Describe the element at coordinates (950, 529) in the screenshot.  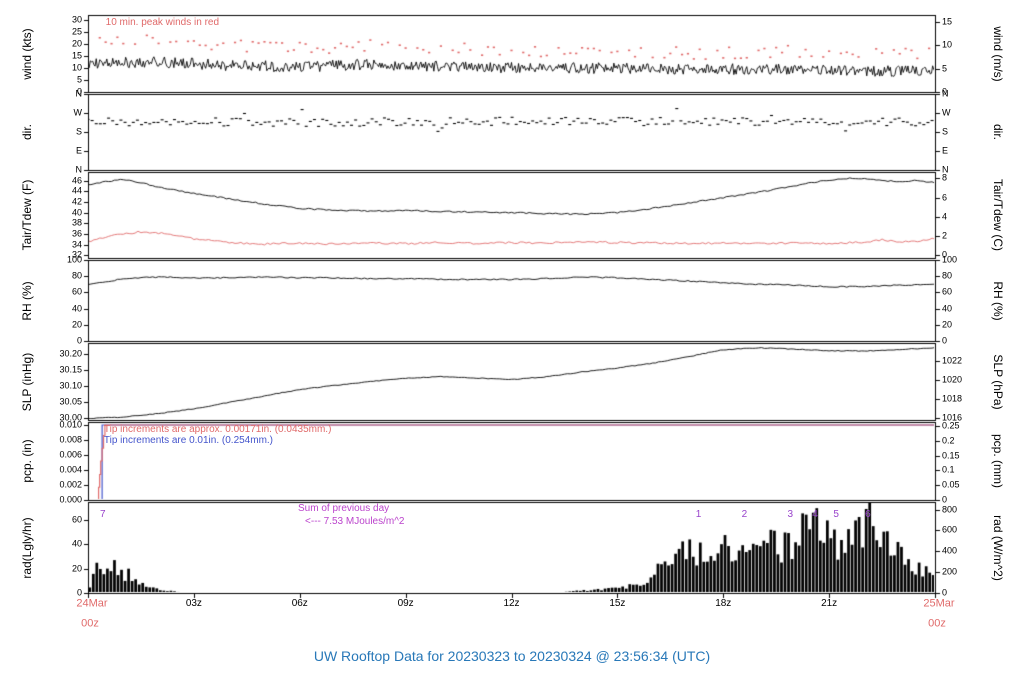
I see `tick-label: 600` at that location.